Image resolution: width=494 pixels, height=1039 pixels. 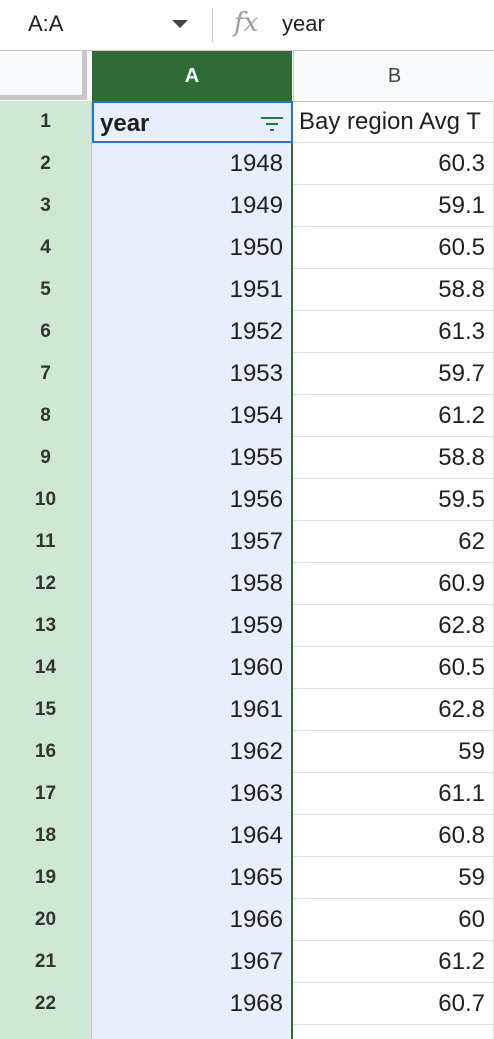 What do you see at coordinates (393, 542) in the screenshot?
I see `cell-avg-temp: 62` at bounding box center [393, 542].